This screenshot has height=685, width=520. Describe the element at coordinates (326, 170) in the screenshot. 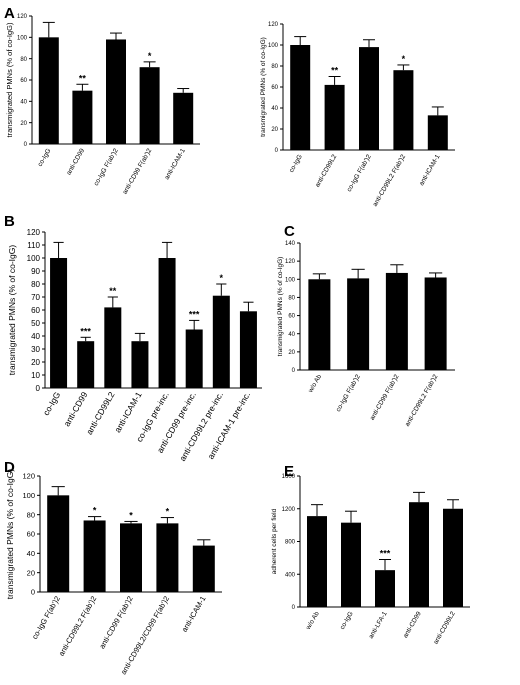

I see `category-label: anti-CD99L2` at that location.